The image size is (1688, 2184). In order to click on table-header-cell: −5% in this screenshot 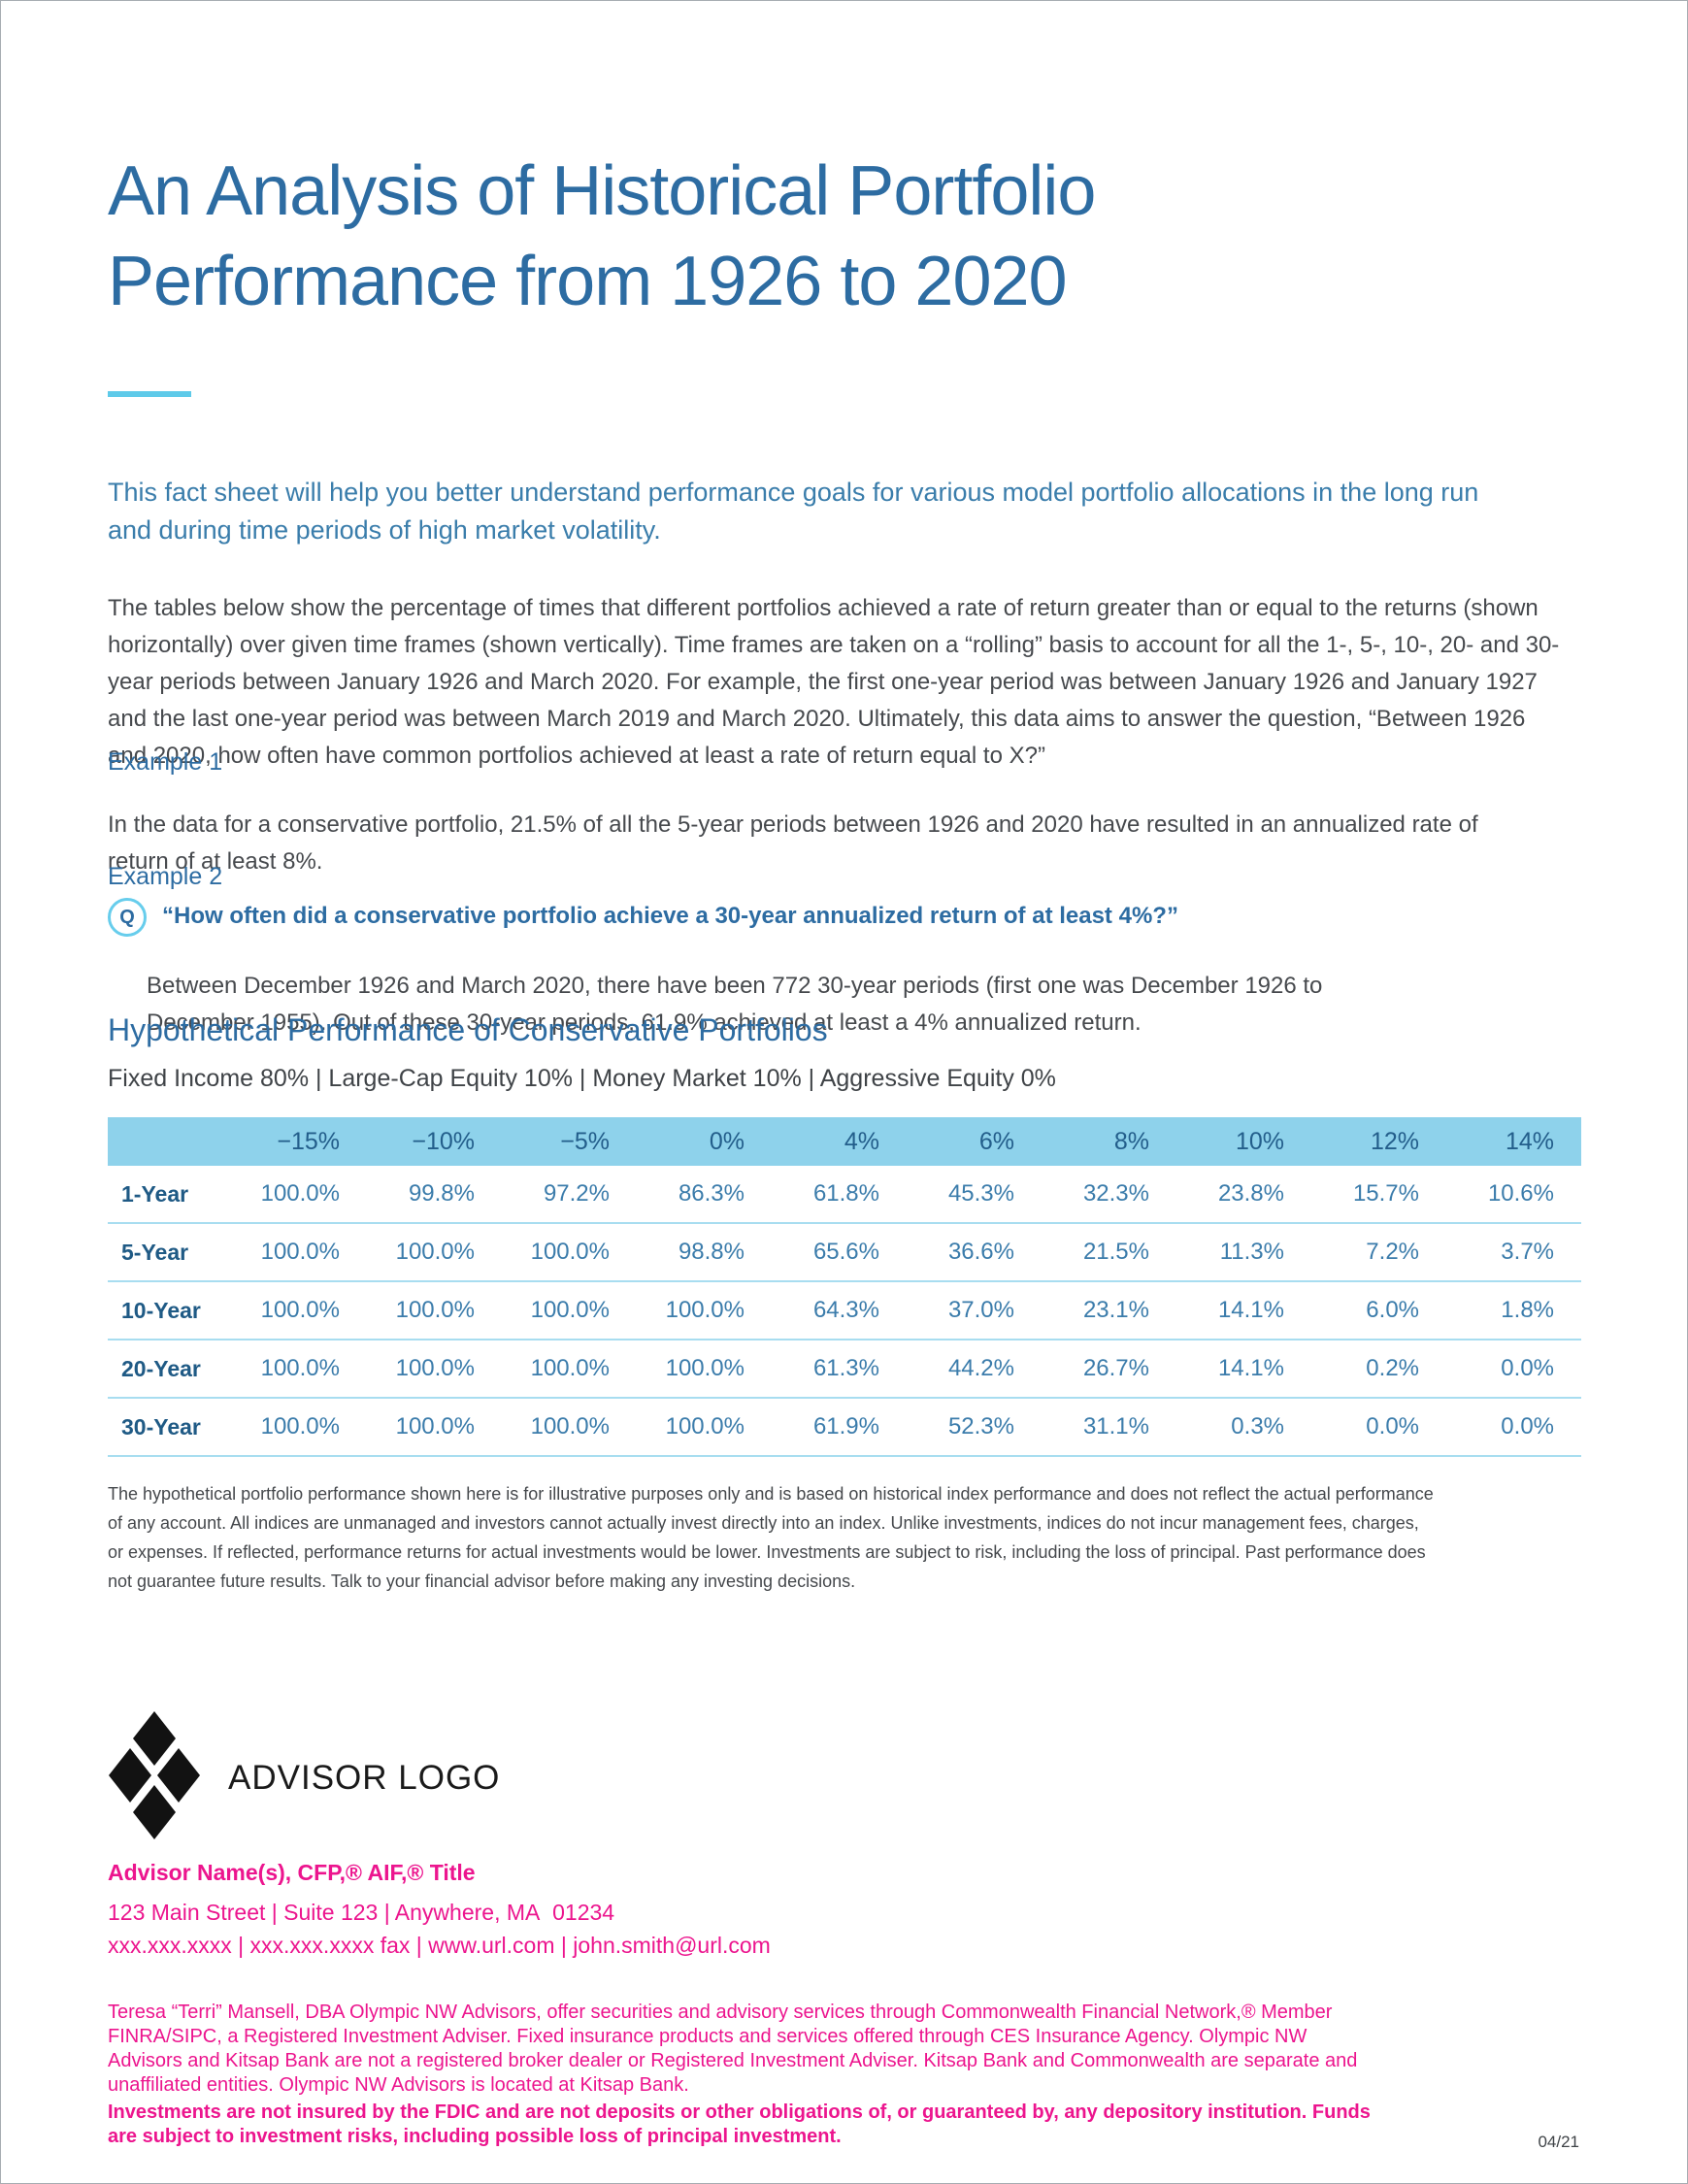, I will do `click(569, 1141)`.